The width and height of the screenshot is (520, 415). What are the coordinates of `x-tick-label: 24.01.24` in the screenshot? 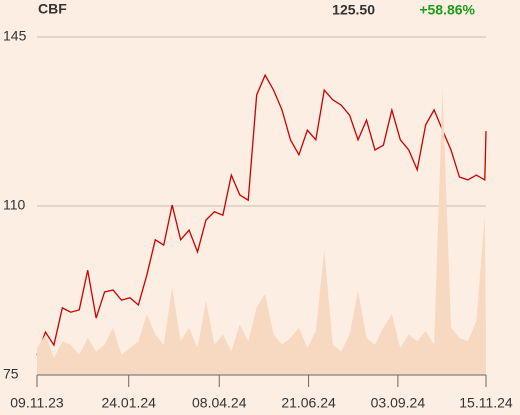 It's located at (128, 403).